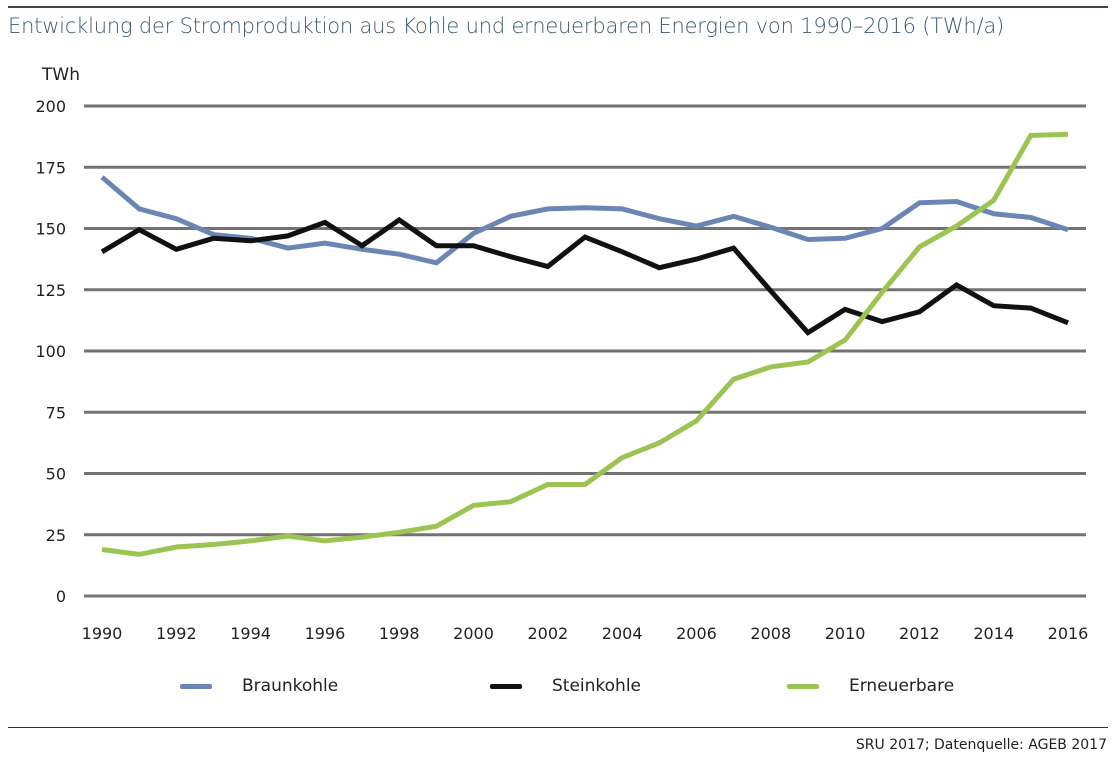 This screenshot has height=761, width=1117. Describe the element at coordinates (845, 633) in the screenshot. I see `x-tick-label: 2010` at that location.